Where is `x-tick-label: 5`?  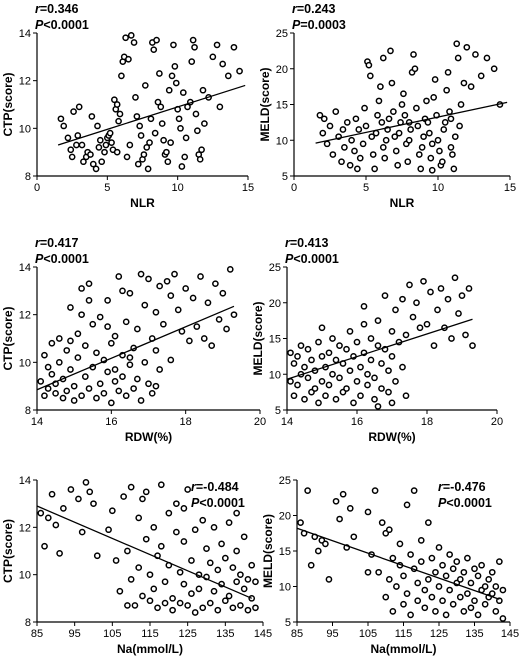
x-tick-label: 5 is located at coordinates (366, 188).